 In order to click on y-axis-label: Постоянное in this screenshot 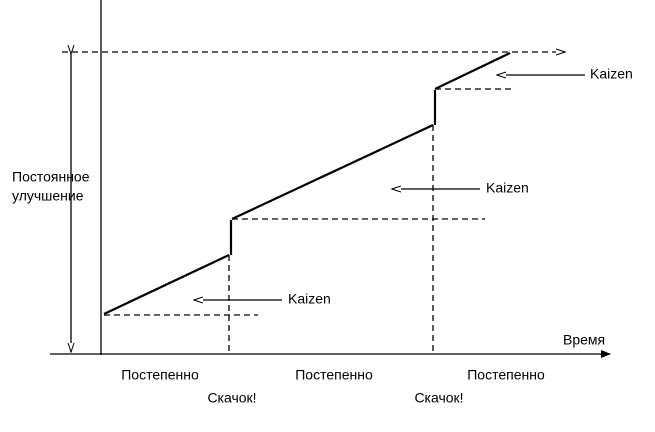, I will do `click(51, 177)`.